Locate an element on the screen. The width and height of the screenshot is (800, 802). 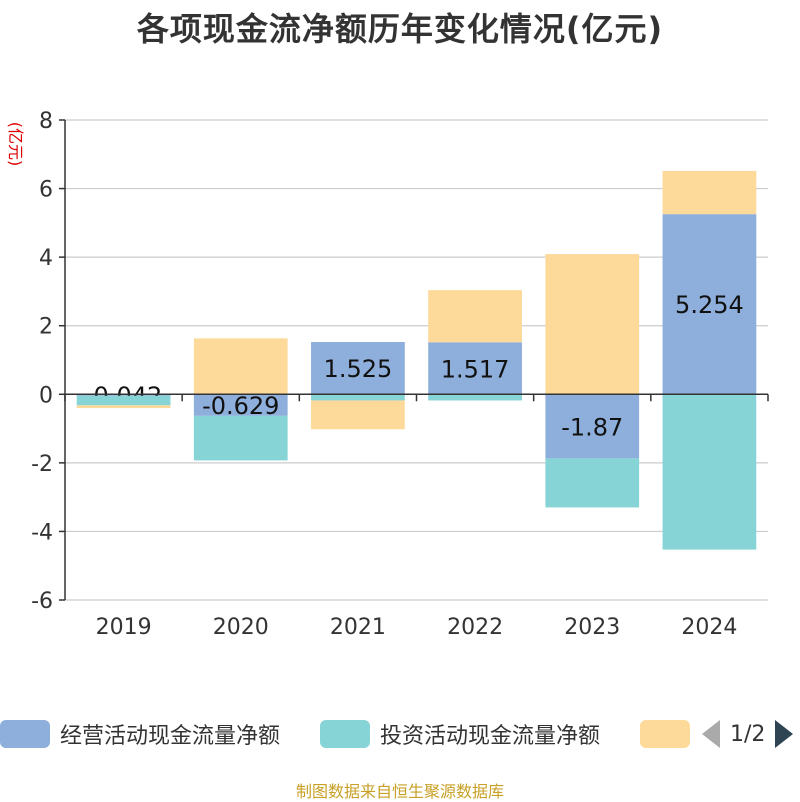
legend-page-indicator: 1/2 is located at coordinates (748, 734).